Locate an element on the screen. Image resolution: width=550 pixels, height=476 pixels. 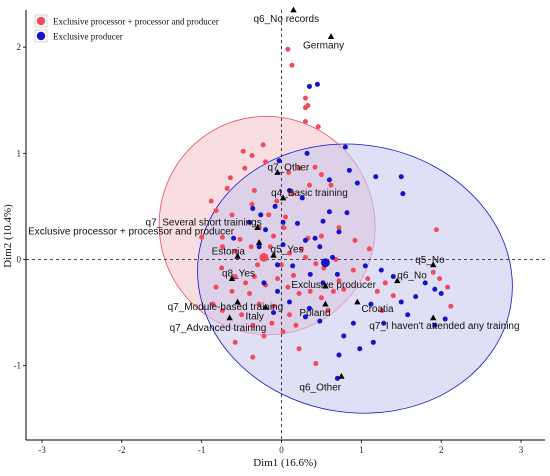
x-tick-label: 1 is located at coordinates (361, 450).